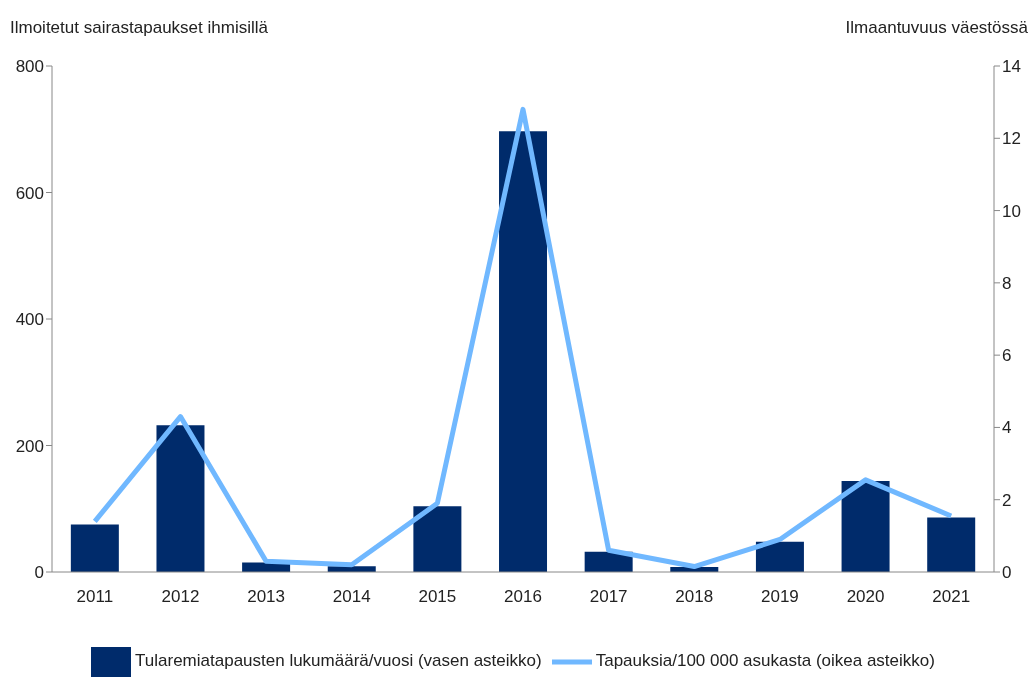  What do you see at coordinates (437, 597) in the screenshot?
I see `x-tick-label: 2015` at bounding box center [437, 597].